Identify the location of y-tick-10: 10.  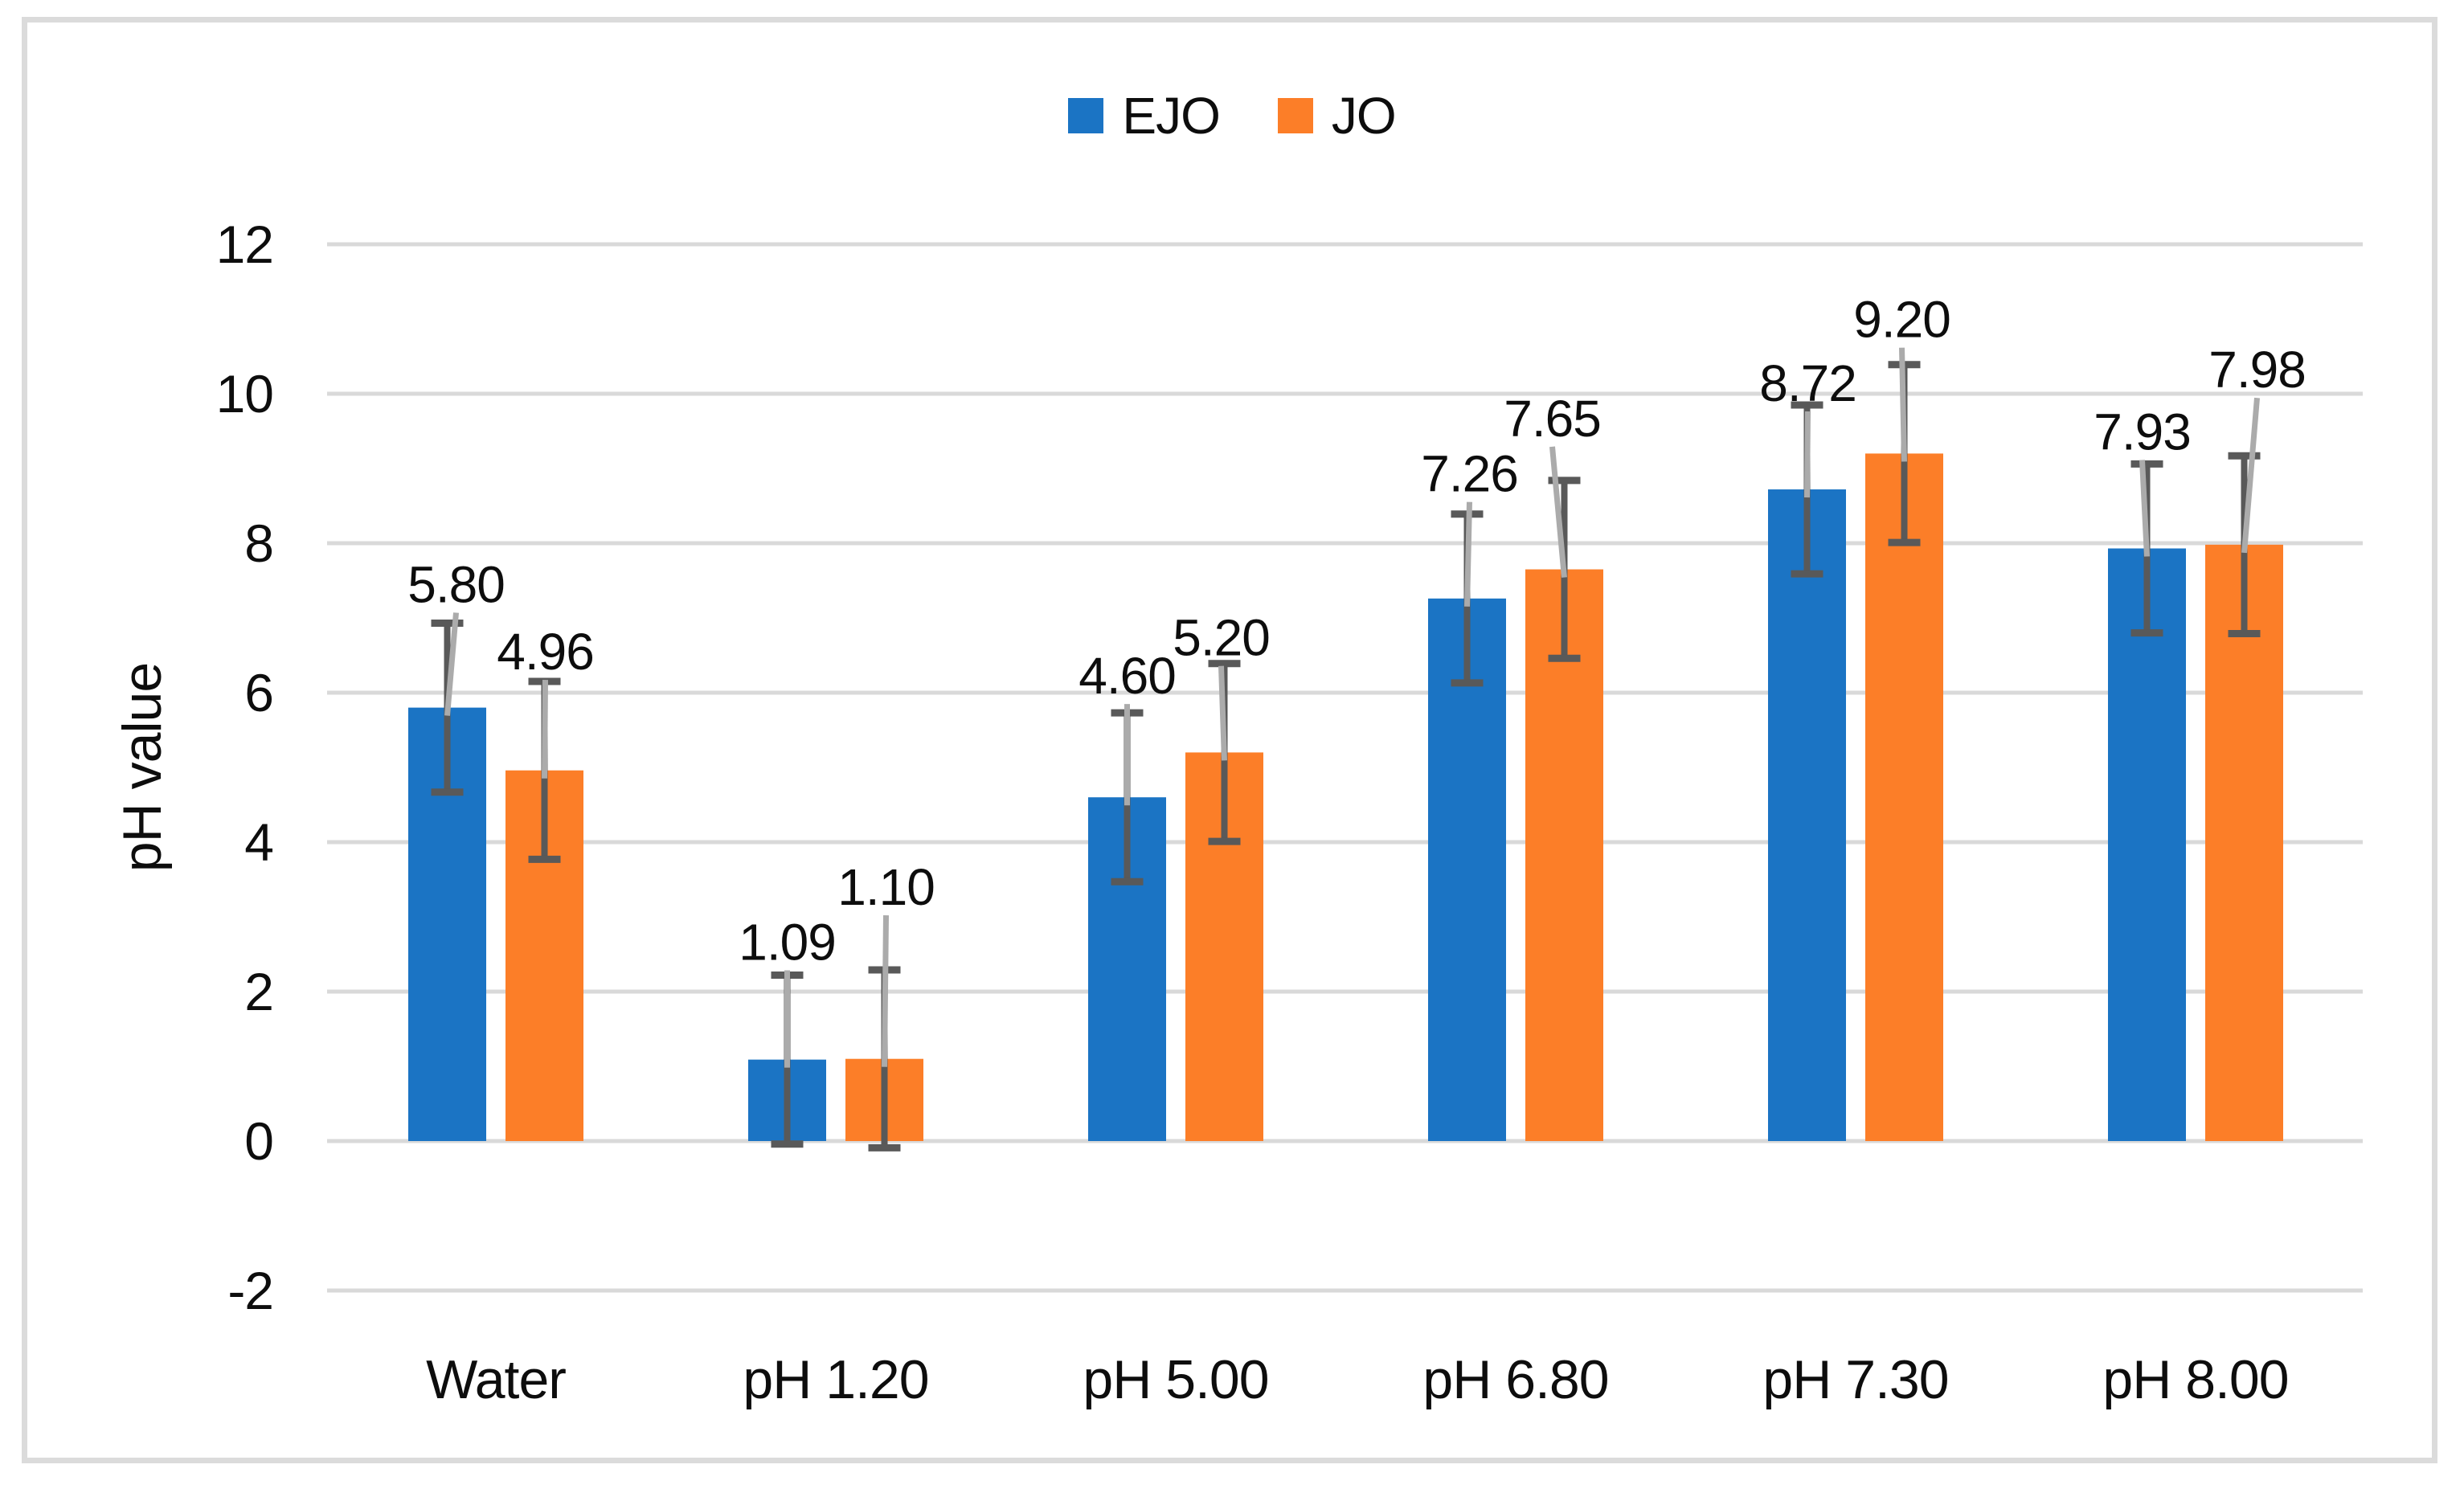
(245, 394).